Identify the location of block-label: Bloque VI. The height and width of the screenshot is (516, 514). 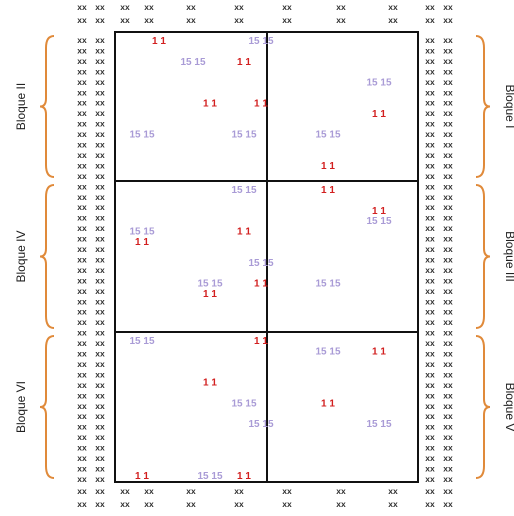
(21, 407).